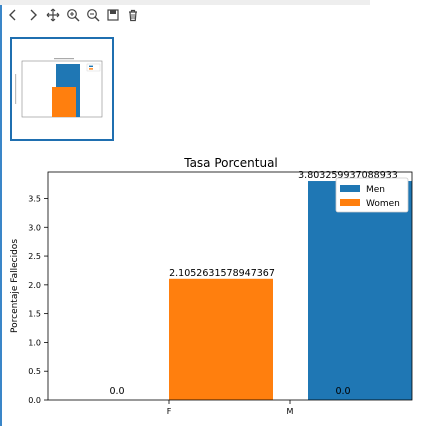  What do you see at coordinates (221, 339) in the screenshot?
I see `bar-women-f` at bounding box center [221, 339].